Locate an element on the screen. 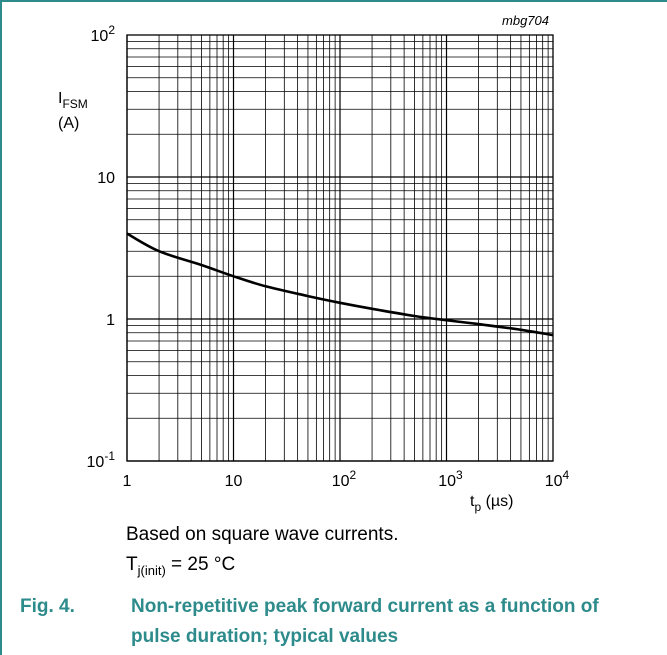 The image size is (667, 655). y-axis-label: IFSM is located at coordinates (73, 100).